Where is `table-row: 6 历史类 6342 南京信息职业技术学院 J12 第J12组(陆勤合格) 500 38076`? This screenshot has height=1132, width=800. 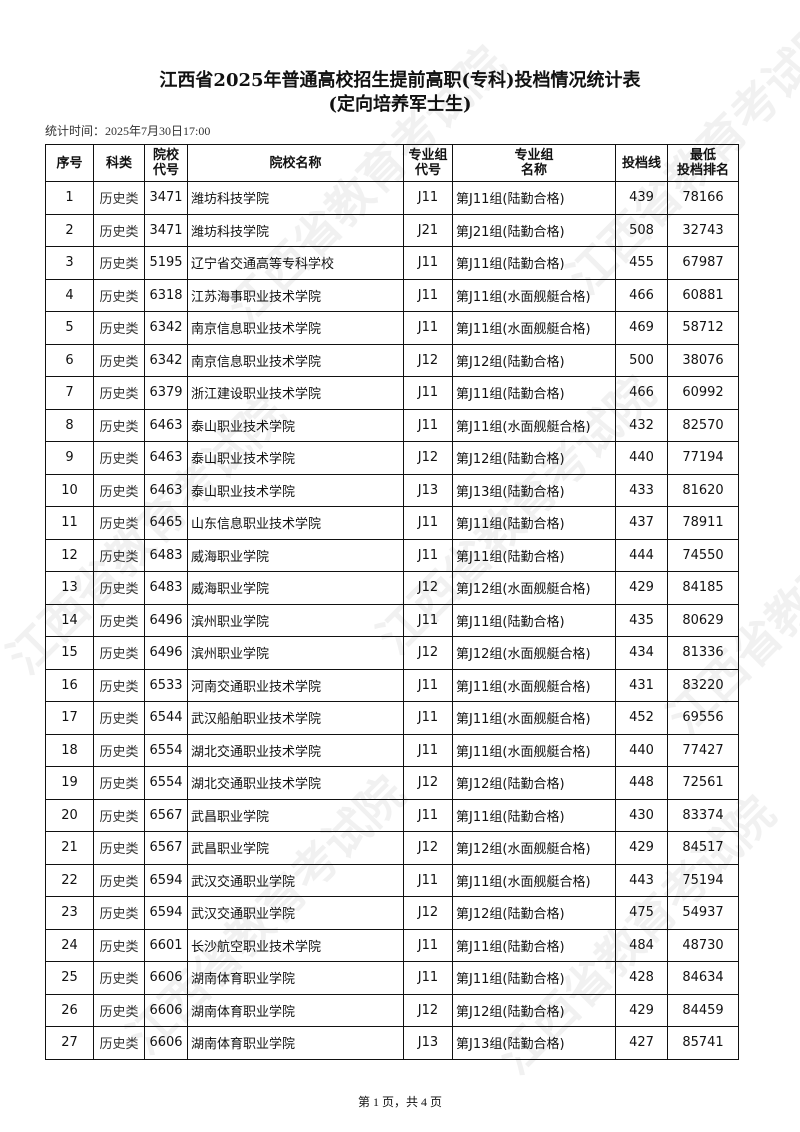
table-row: 6 历史类 6342 南京信息职业技术学院 J12 第J12组(陆勤合格) 500 38076 is located at coordinates (392, 360).